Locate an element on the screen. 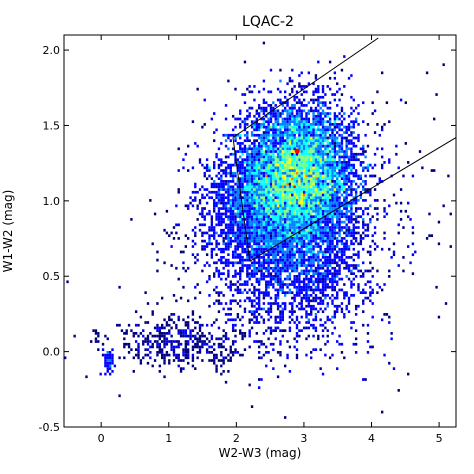 This screenshot has width=474, height=474. selection-lower-edge is located at coordinates (353, 199).